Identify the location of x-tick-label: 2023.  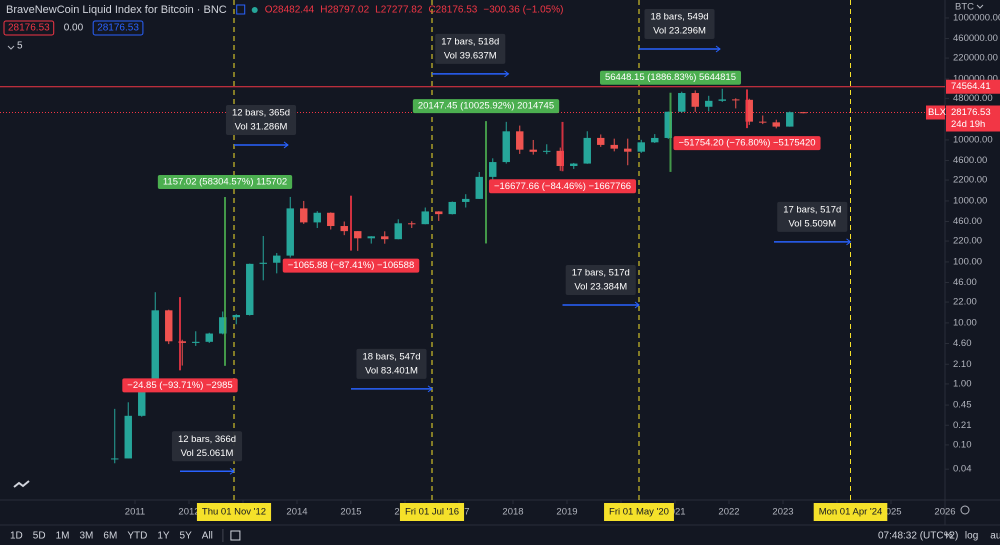
(782, 512).